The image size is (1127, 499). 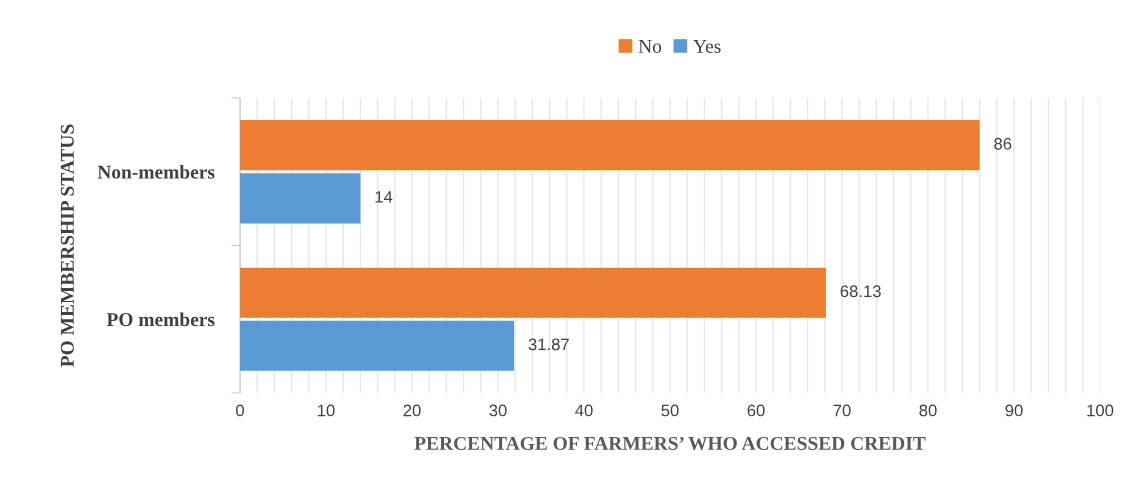 What do you see at coordinates (1100, 410) in the screenshot?
I see `x-tick-label: 100` at bounding box center [1100, 410].